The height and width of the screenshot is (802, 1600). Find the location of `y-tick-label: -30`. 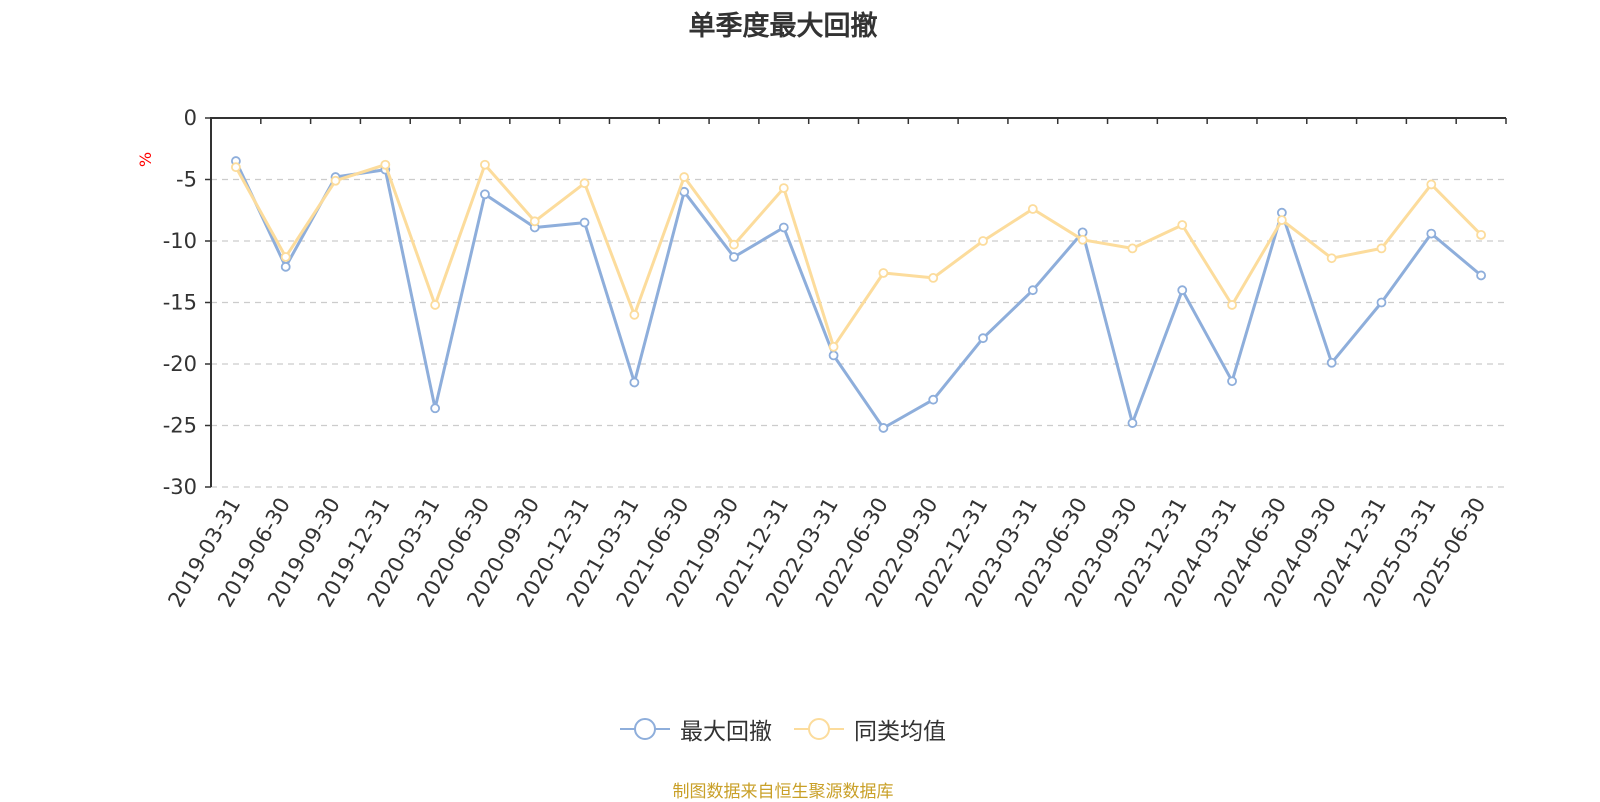

y-tick-label: -30 is located at coordinates (180, 487).